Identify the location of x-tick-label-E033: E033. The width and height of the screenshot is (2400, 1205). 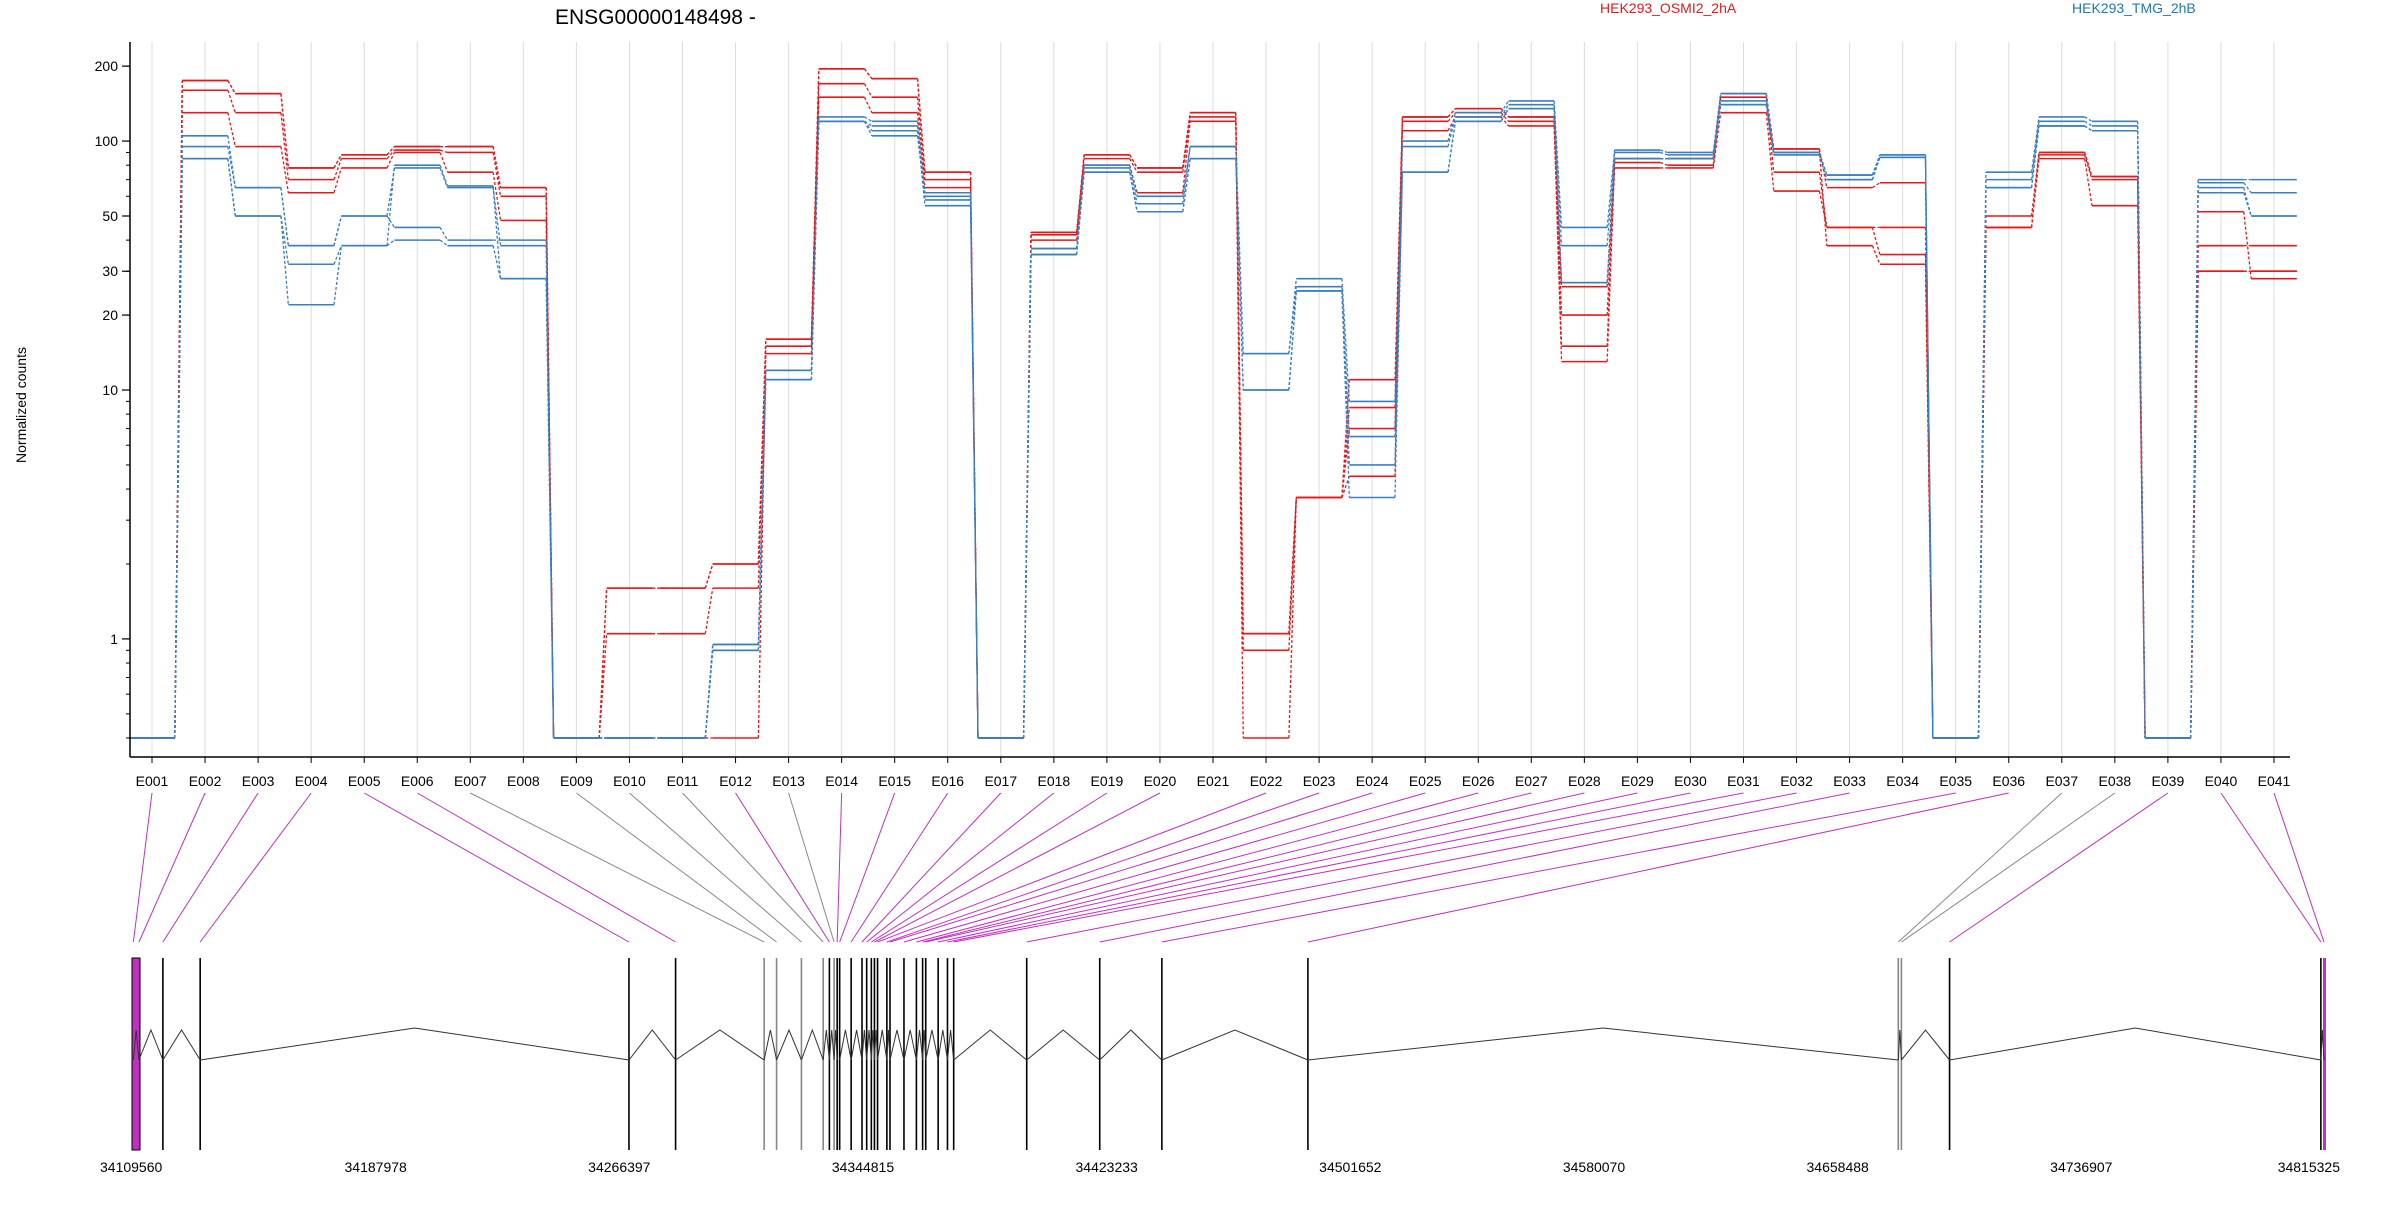
(1849, 781).